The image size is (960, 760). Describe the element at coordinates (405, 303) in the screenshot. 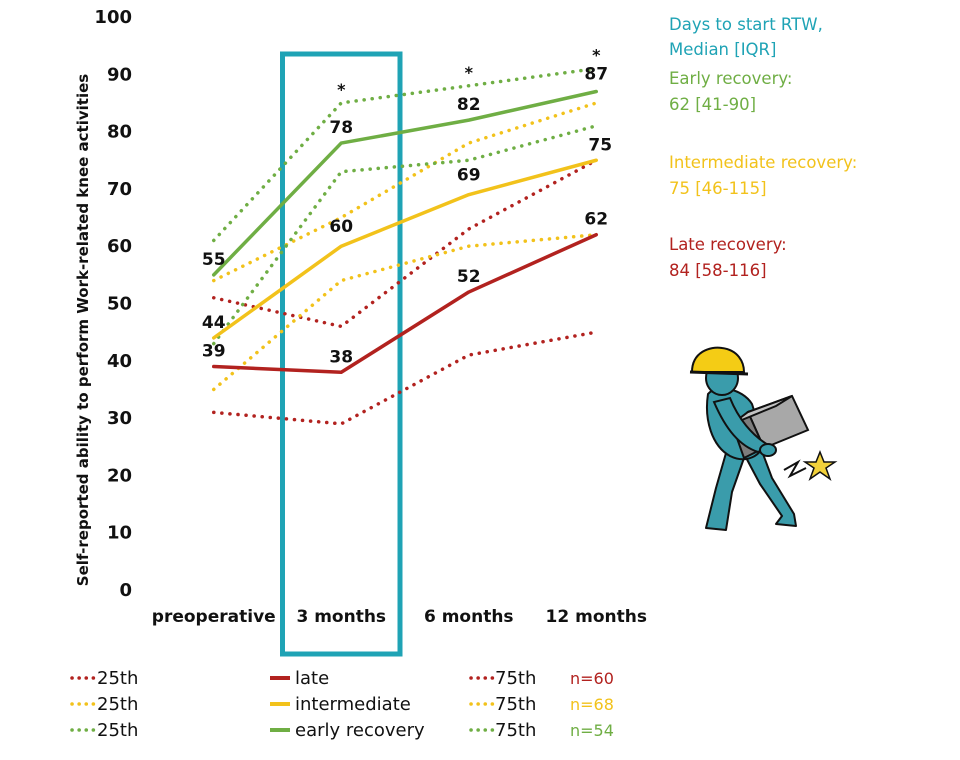

I see `series-late-median` at that location.